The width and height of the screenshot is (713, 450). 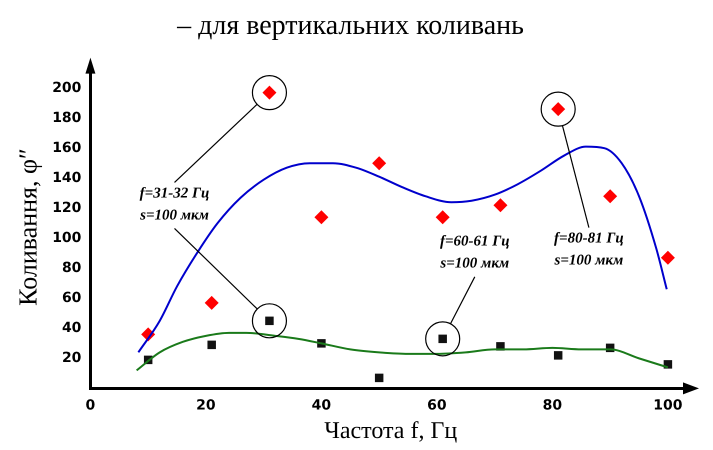 I want to click on y-tick-label: 200, so click(x=67, y=88).